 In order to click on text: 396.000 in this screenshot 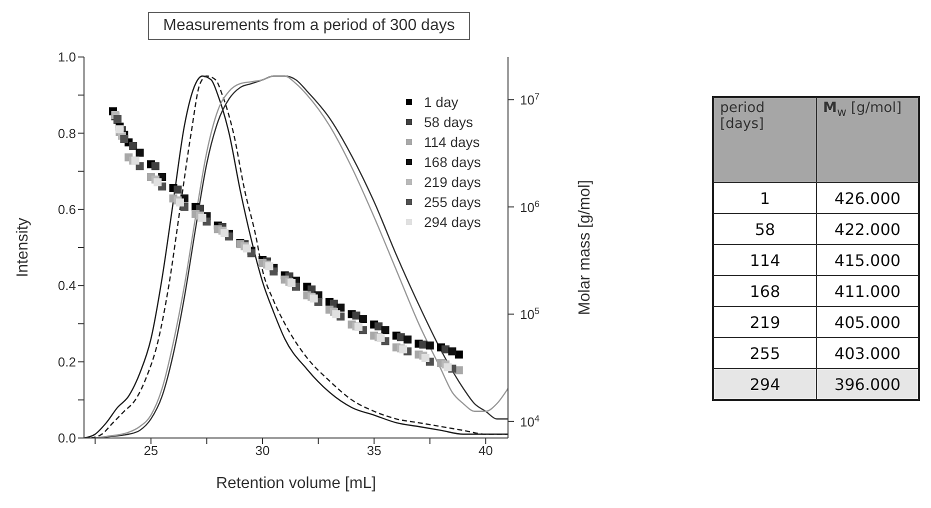, I will do `click(867, 384)`.